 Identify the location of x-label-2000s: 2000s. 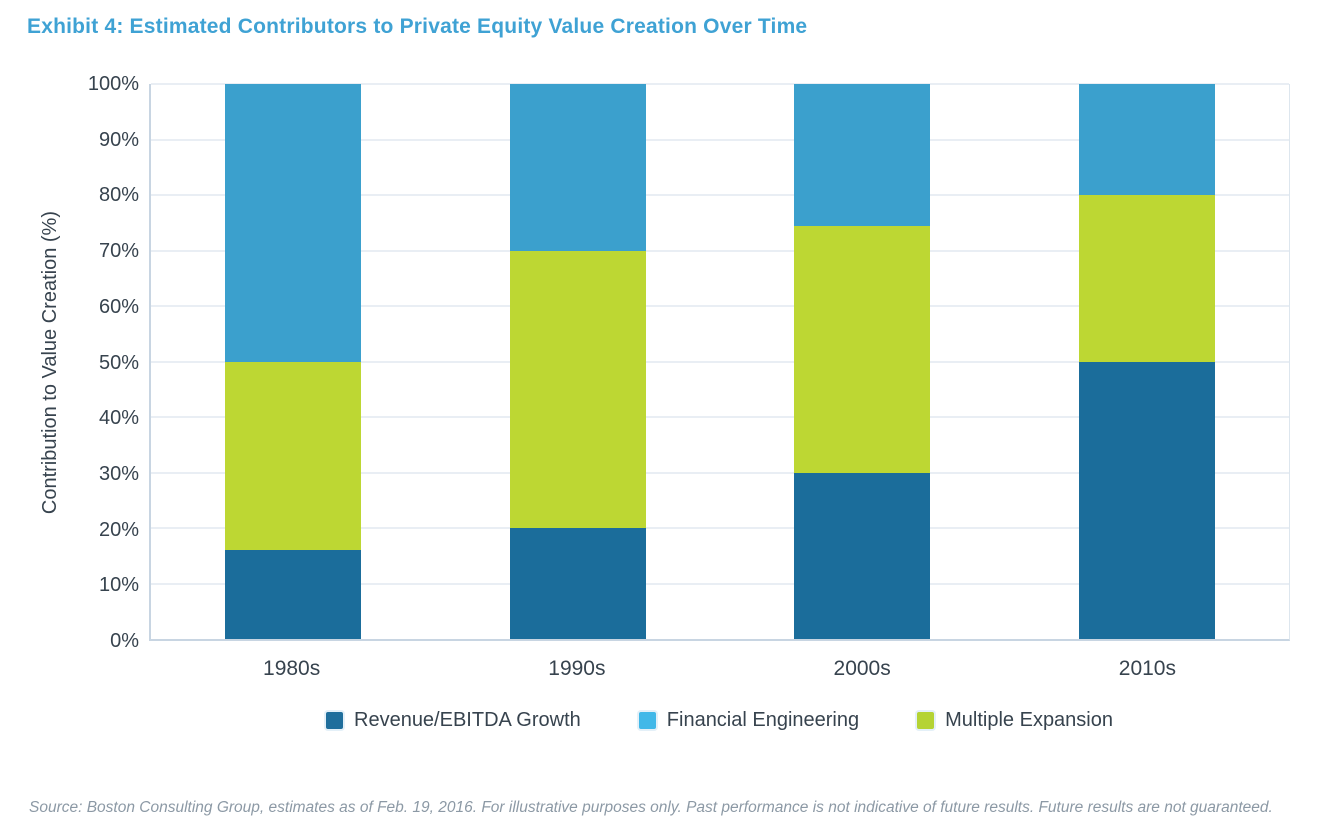
(862, 668).